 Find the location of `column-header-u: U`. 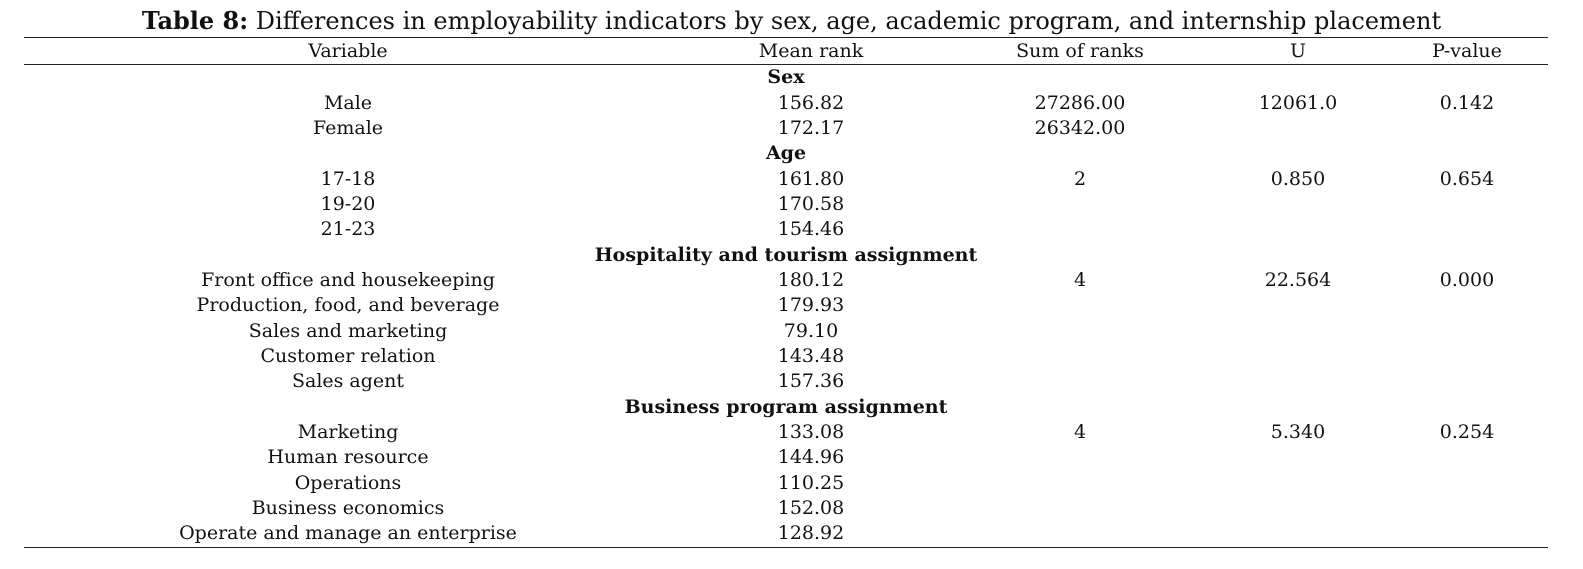

column-header-u: U is located at coordinates (1297, 51).